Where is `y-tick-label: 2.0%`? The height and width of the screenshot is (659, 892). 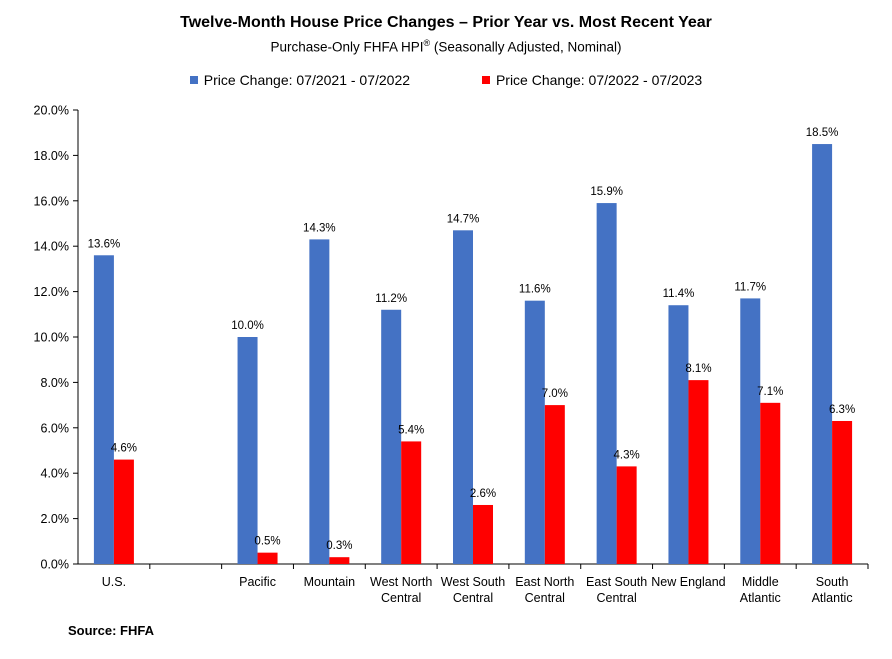 y-tick-label: 2.0% is located at coordinates (55, 519).